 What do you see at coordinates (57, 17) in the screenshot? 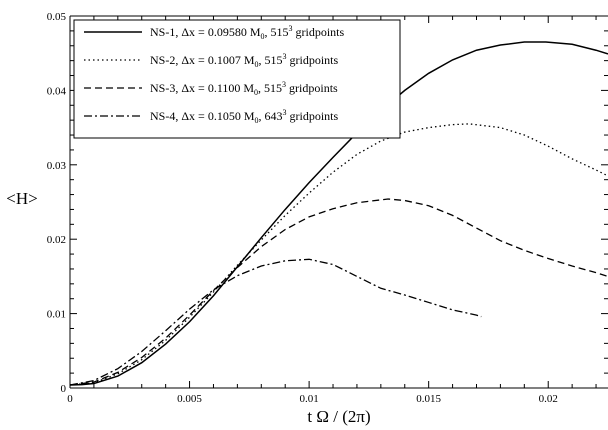
I see `y-tick-label: 0.05` at bounding box center [57, 17].